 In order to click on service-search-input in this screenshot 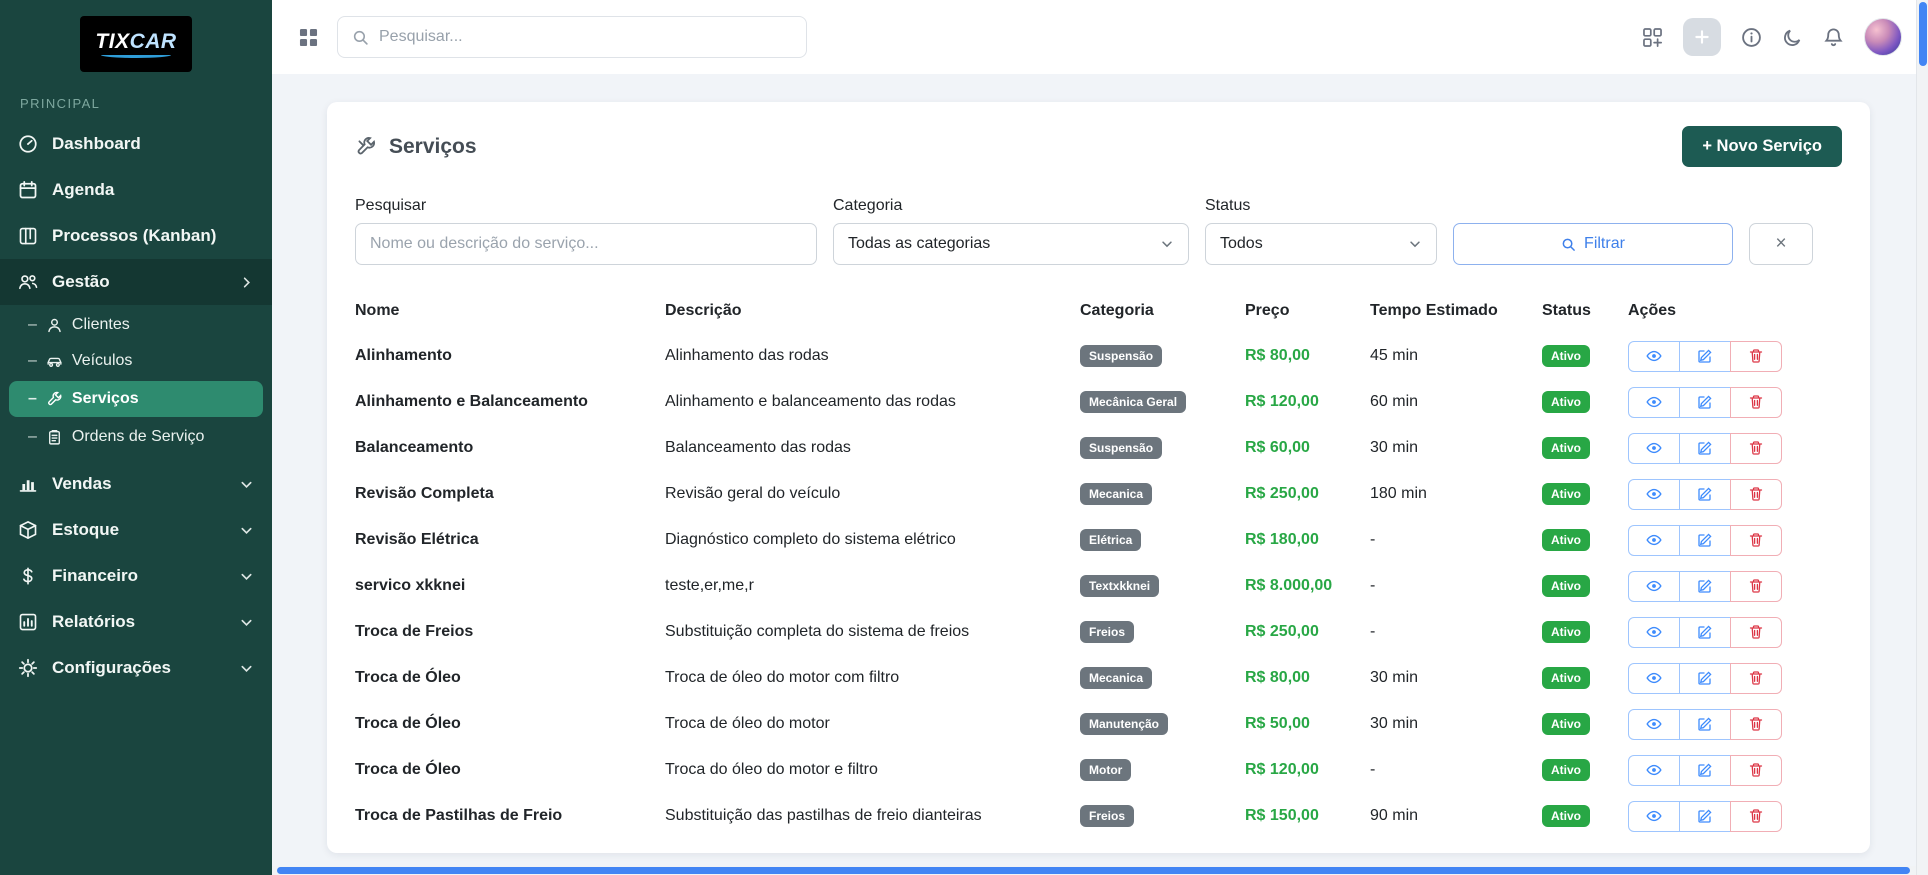, I will do `click(586, 244)`.